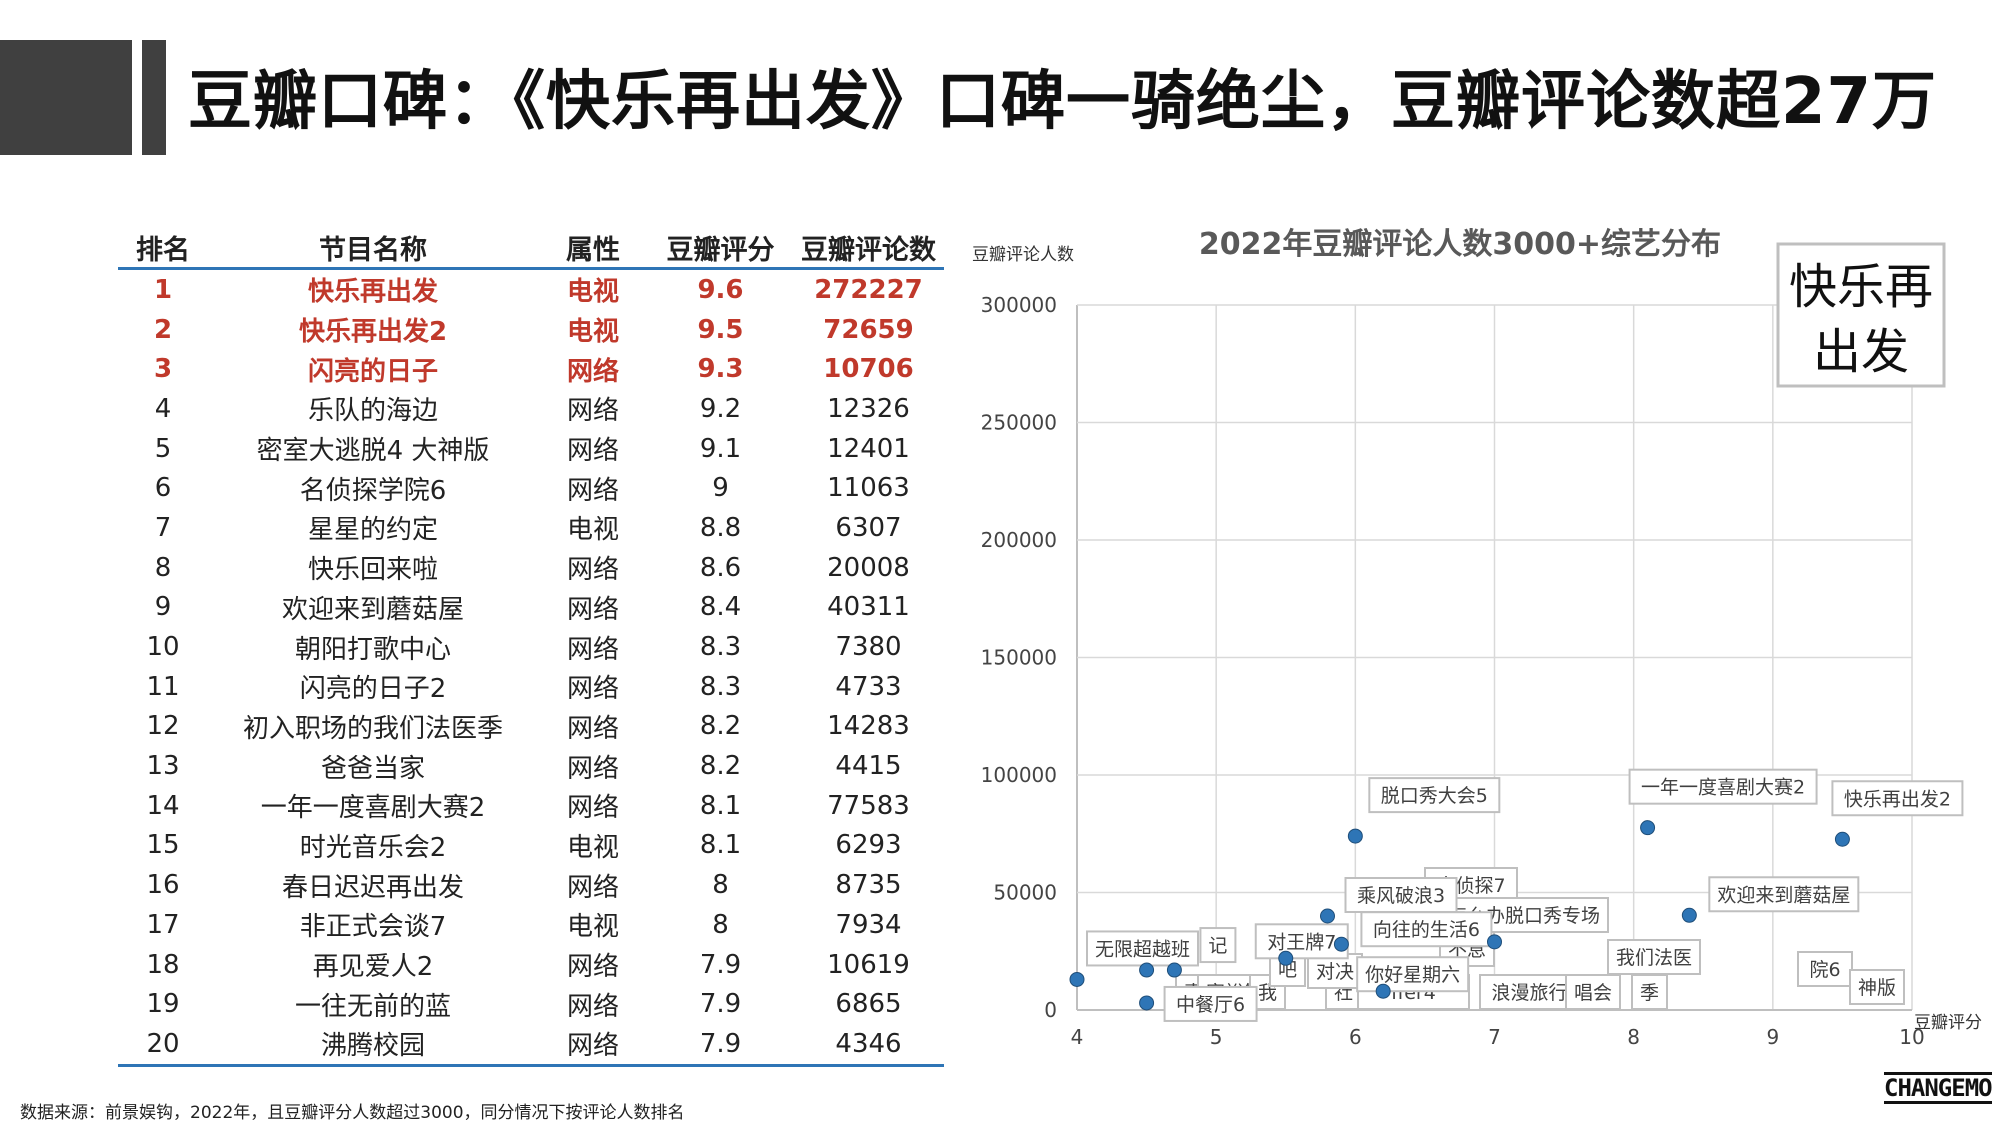 The image size is (2000, 1125). I want to click on y-axis-label: 豆瓣评论人数, so click(1023, 255).